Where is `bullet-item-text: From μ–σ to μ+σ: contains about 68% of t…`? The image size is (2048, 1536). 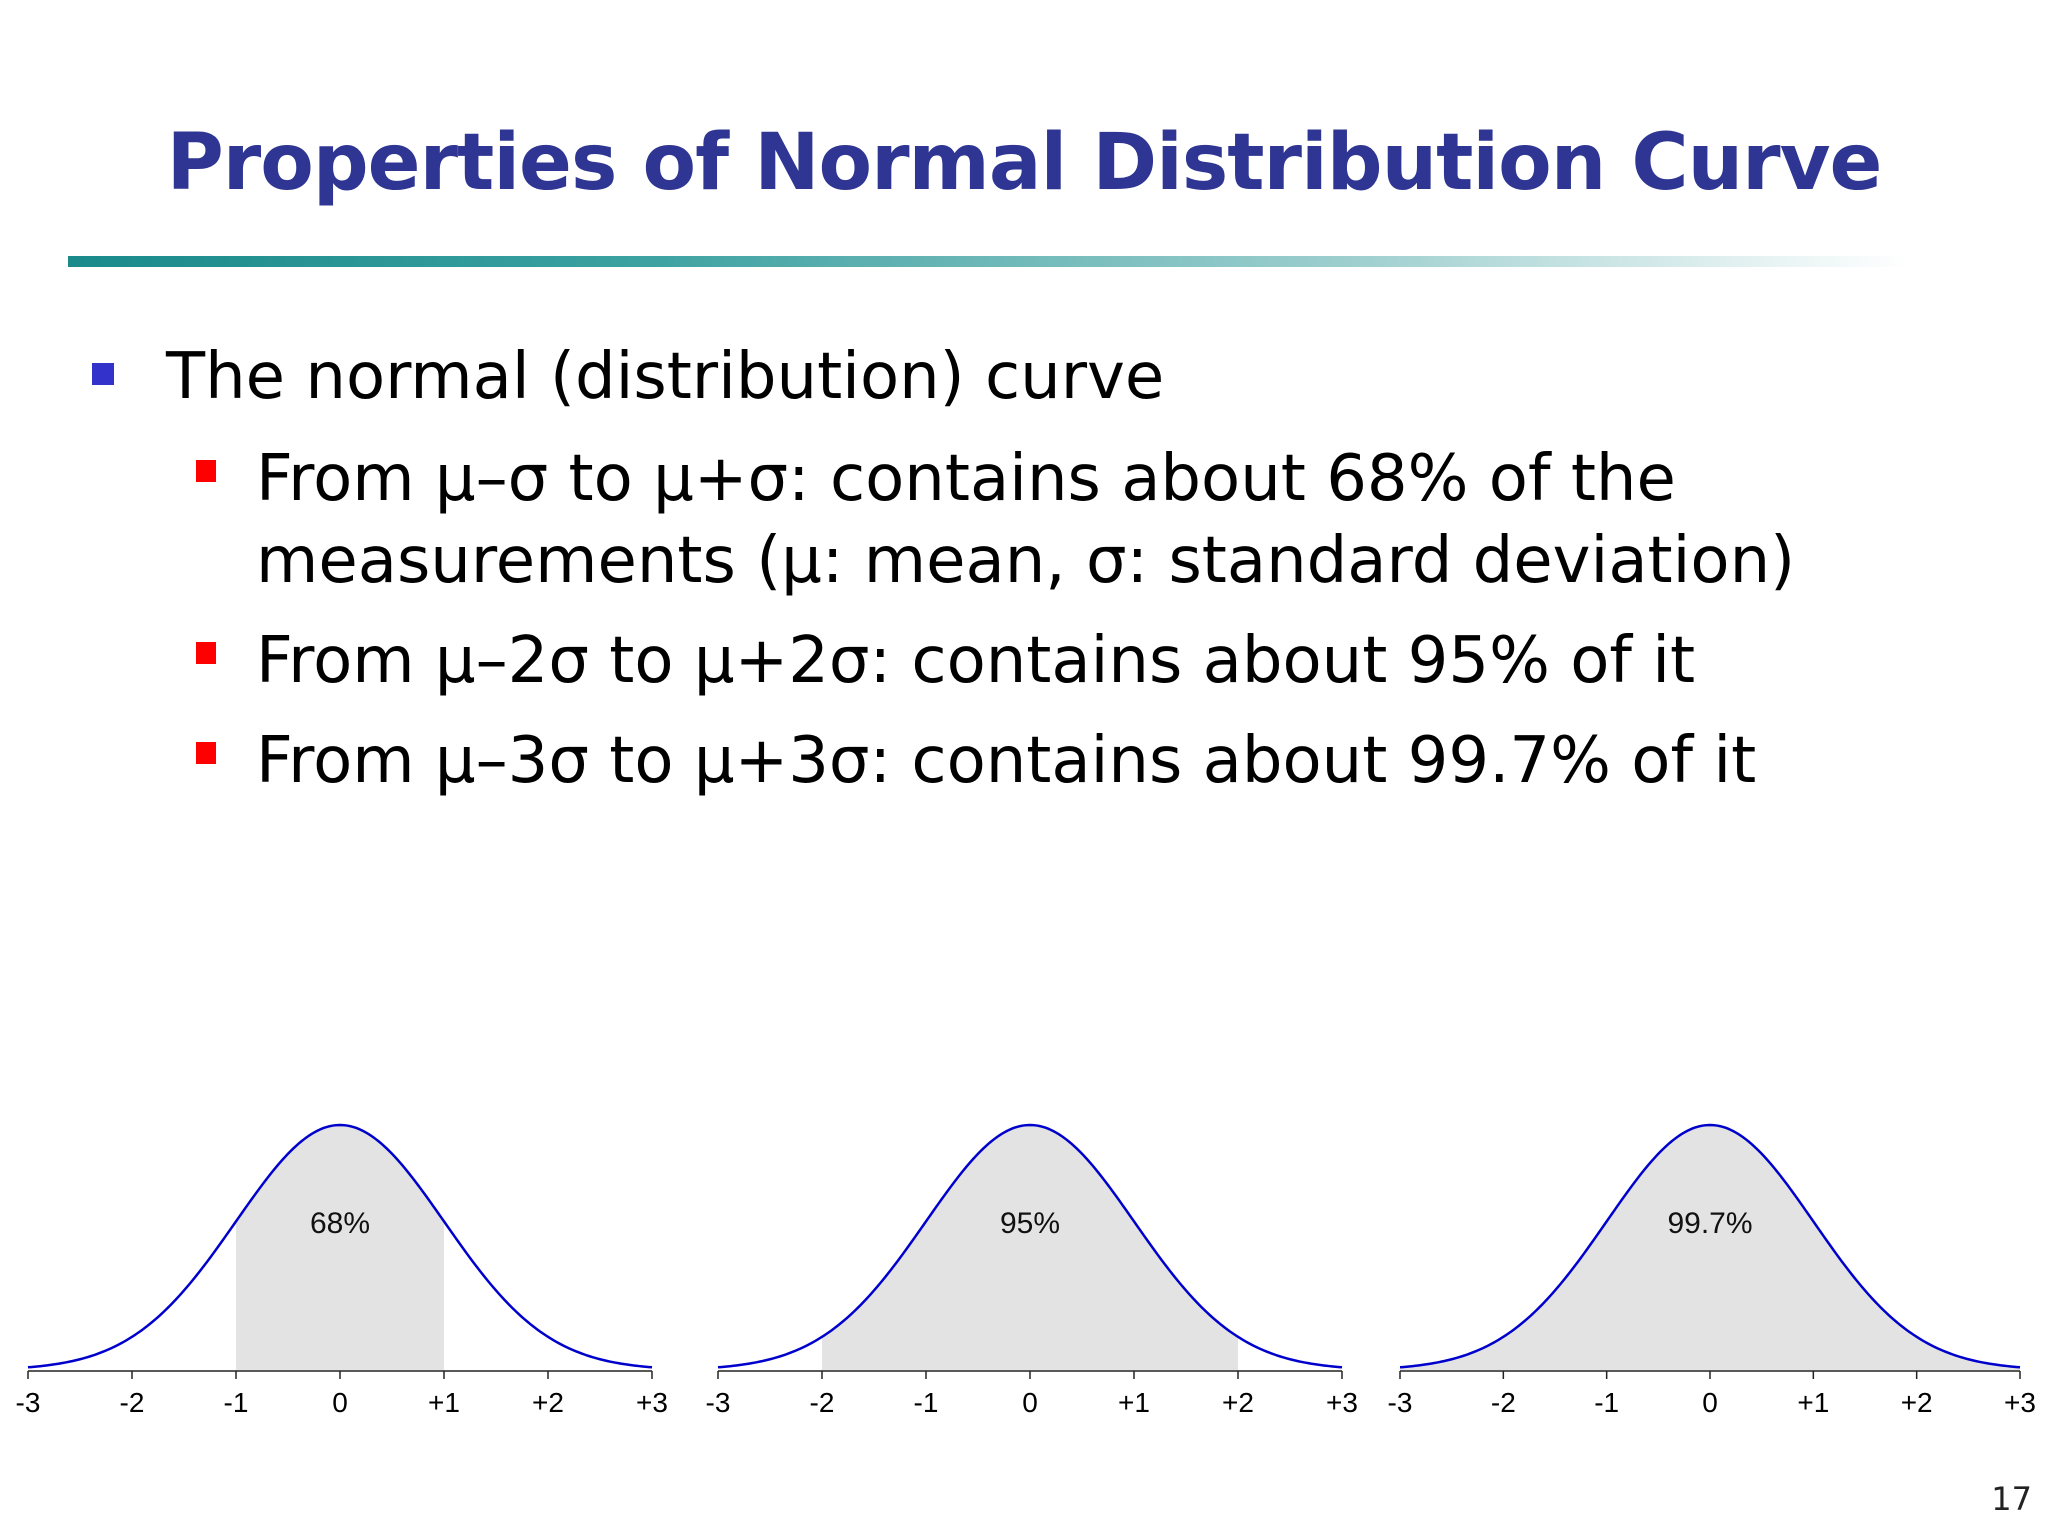
bullet-item-text: From μ–σ to μ+σ: contains about 68% of t… is located at coordinates (966, 479).